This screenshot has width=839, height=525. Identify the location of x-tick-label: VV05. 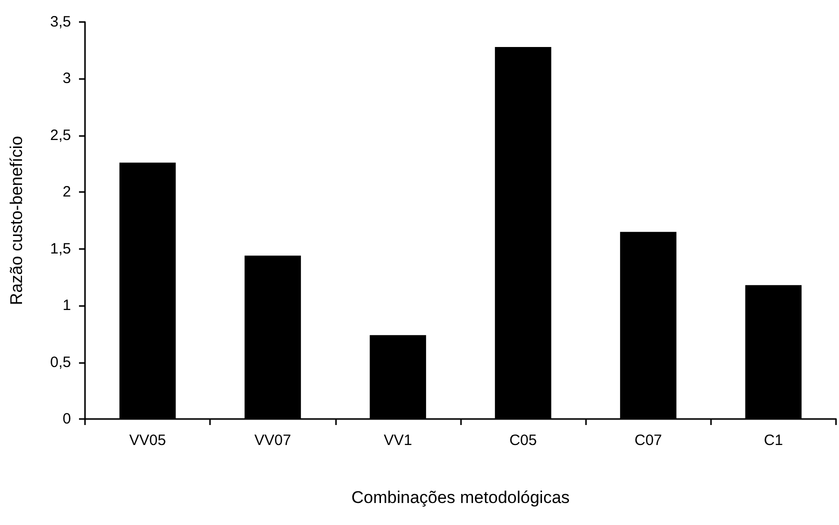
(147, 440).